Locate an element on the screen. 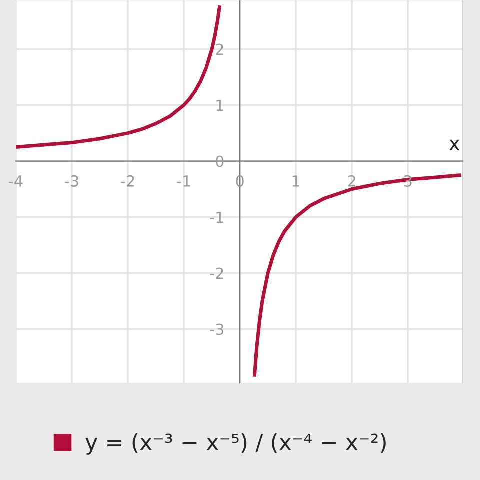 The height and width of the screenshot is (480, 480). x-tick-label: 2 is located at coordinates (352, 181).